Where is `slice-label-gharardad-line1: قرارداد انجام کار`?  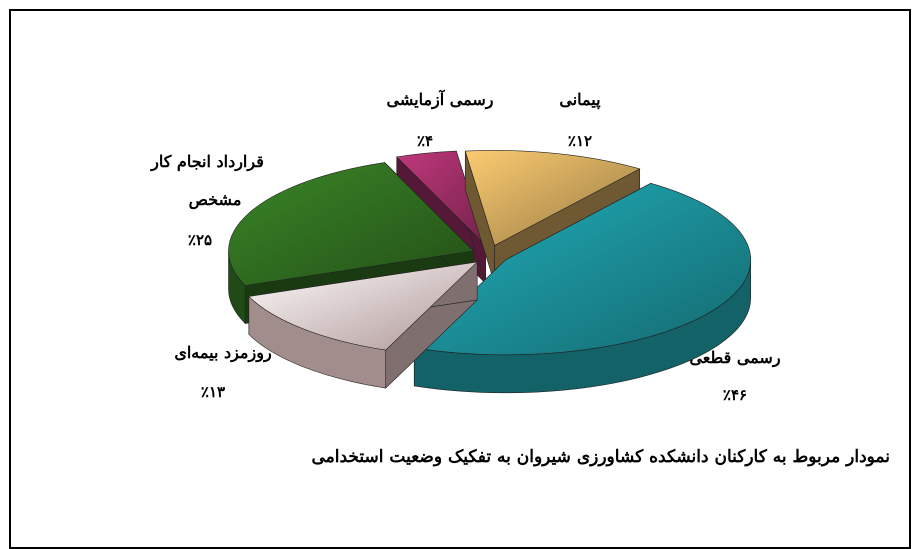 slice-label-gharardad-line1: قرارداد انجام کار is located at coordinates (207, 161).